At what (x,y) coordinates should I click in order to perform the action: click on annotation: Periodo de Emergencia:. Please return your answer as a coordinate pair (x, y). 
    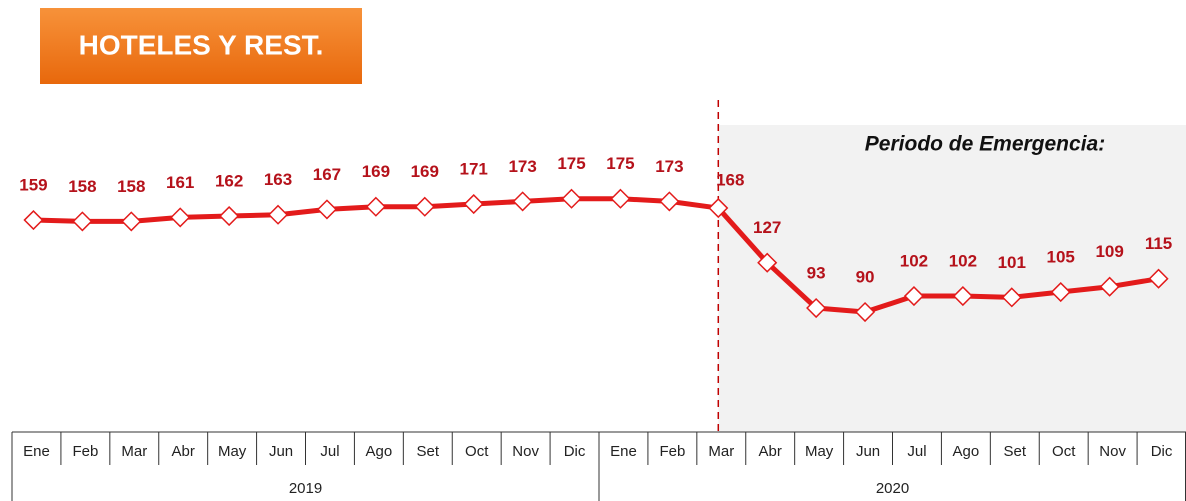
    Looking at the image, I should click on (985, 144).